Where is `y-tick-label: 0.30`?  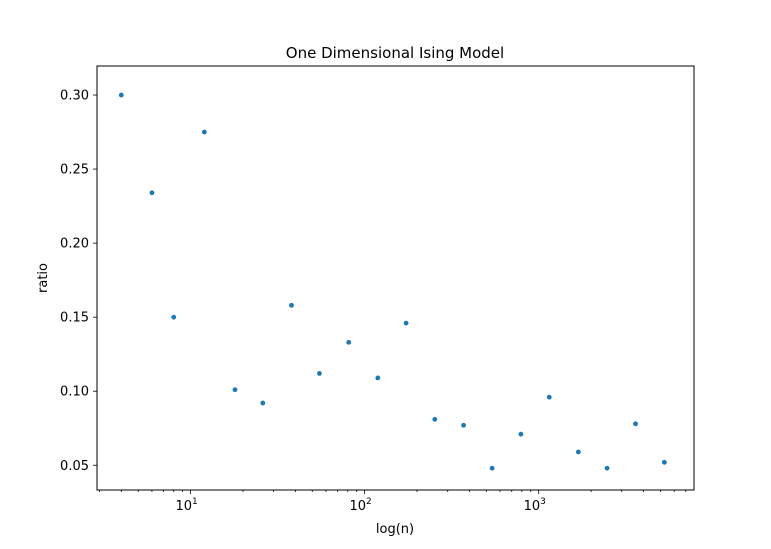
y-tick-label: 0.30 is located at coordinates (74, 96).